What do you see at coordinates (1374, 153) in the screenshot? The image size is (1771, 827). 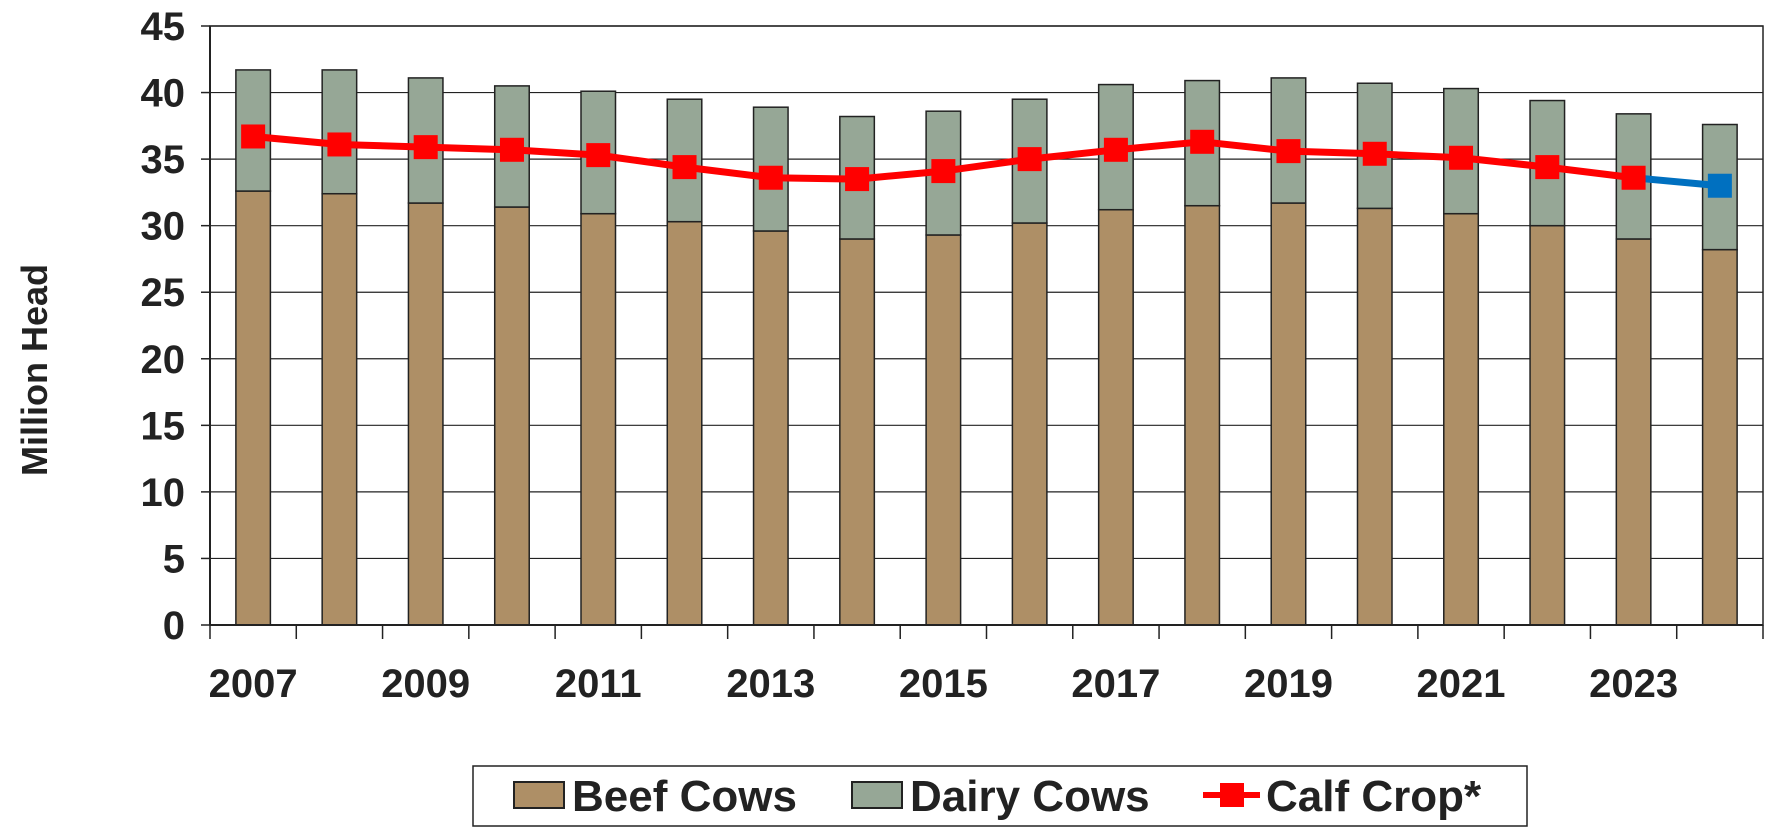 I see `calf-crop-marker-2020` at bounding box center [1374, 153].